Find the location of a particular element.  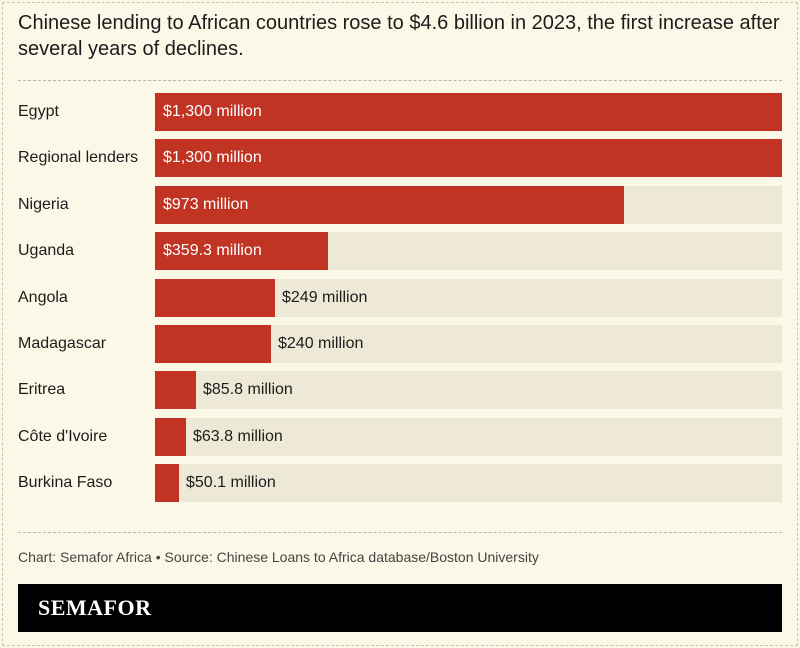

value-label: $973 million is located at coordinates (206, 204).